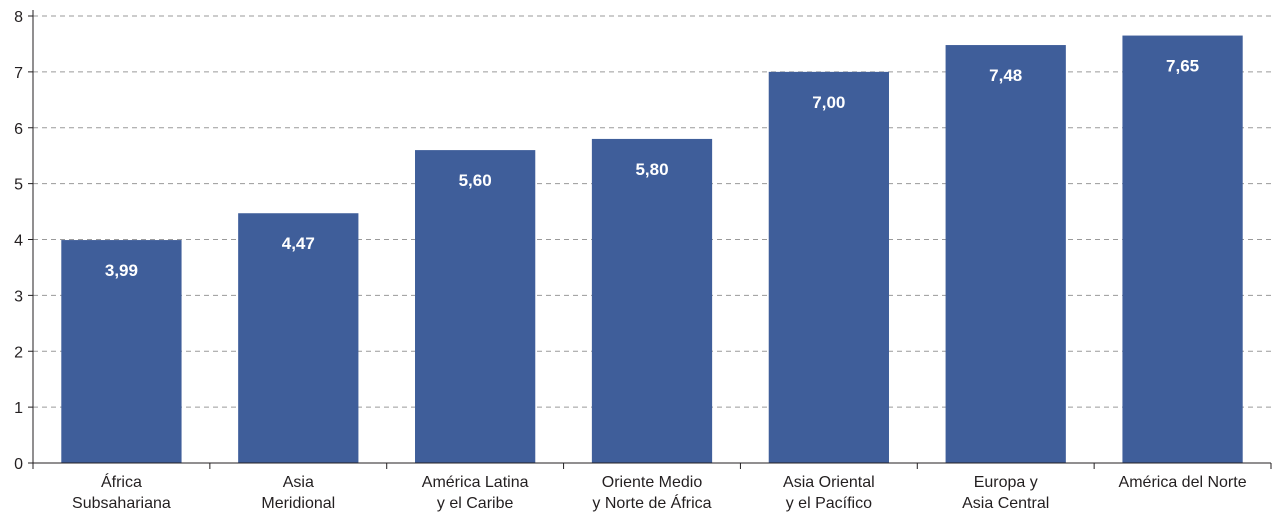  Describe the element at coordinates (18, 296) in the screenshot. I see `y-tick-label: 3` at that location.